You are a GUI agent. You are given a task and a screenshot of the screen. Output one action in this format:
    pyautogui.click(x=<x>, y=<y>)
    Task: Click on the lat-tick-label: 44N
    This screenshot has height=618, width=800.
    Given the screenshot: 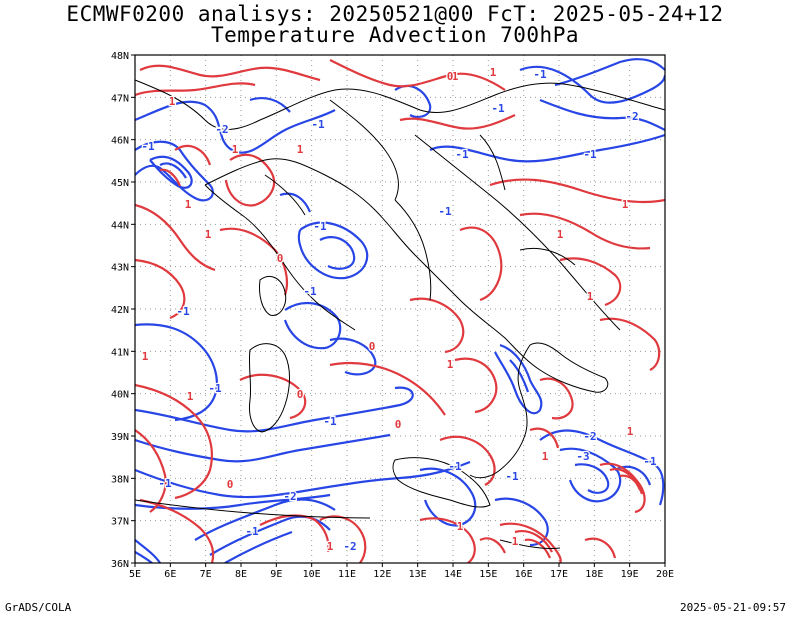 What is the action you would take?
    pyautogui.click(x=120, y=225)
    